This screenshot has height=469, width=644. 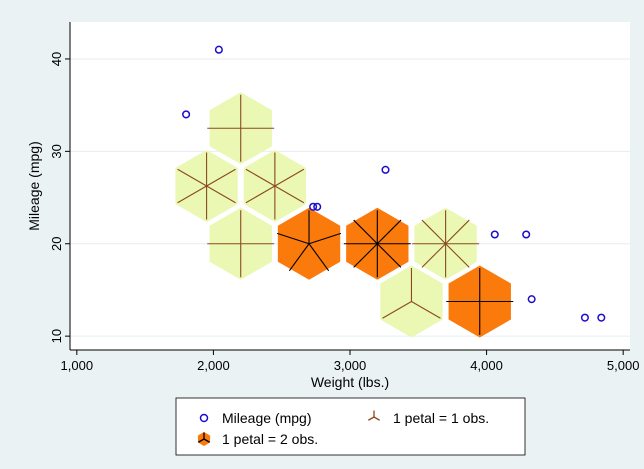 I want to click on legend-box, so click(x=350, y=426).